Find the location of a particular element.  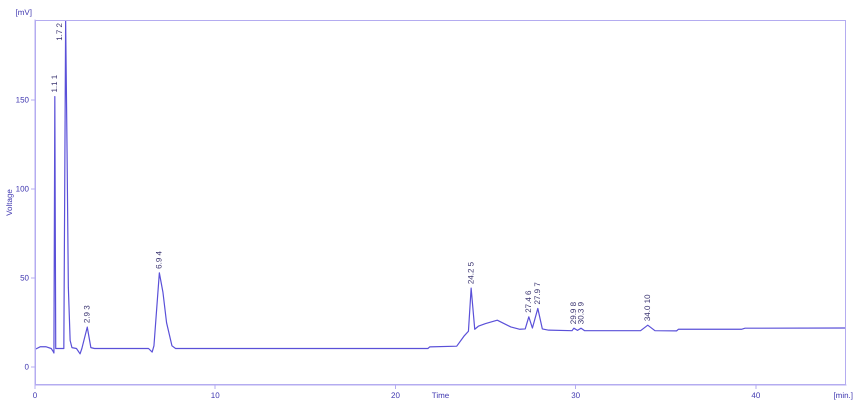

x-tick-label: 40 is located at coordinates (756, 395).